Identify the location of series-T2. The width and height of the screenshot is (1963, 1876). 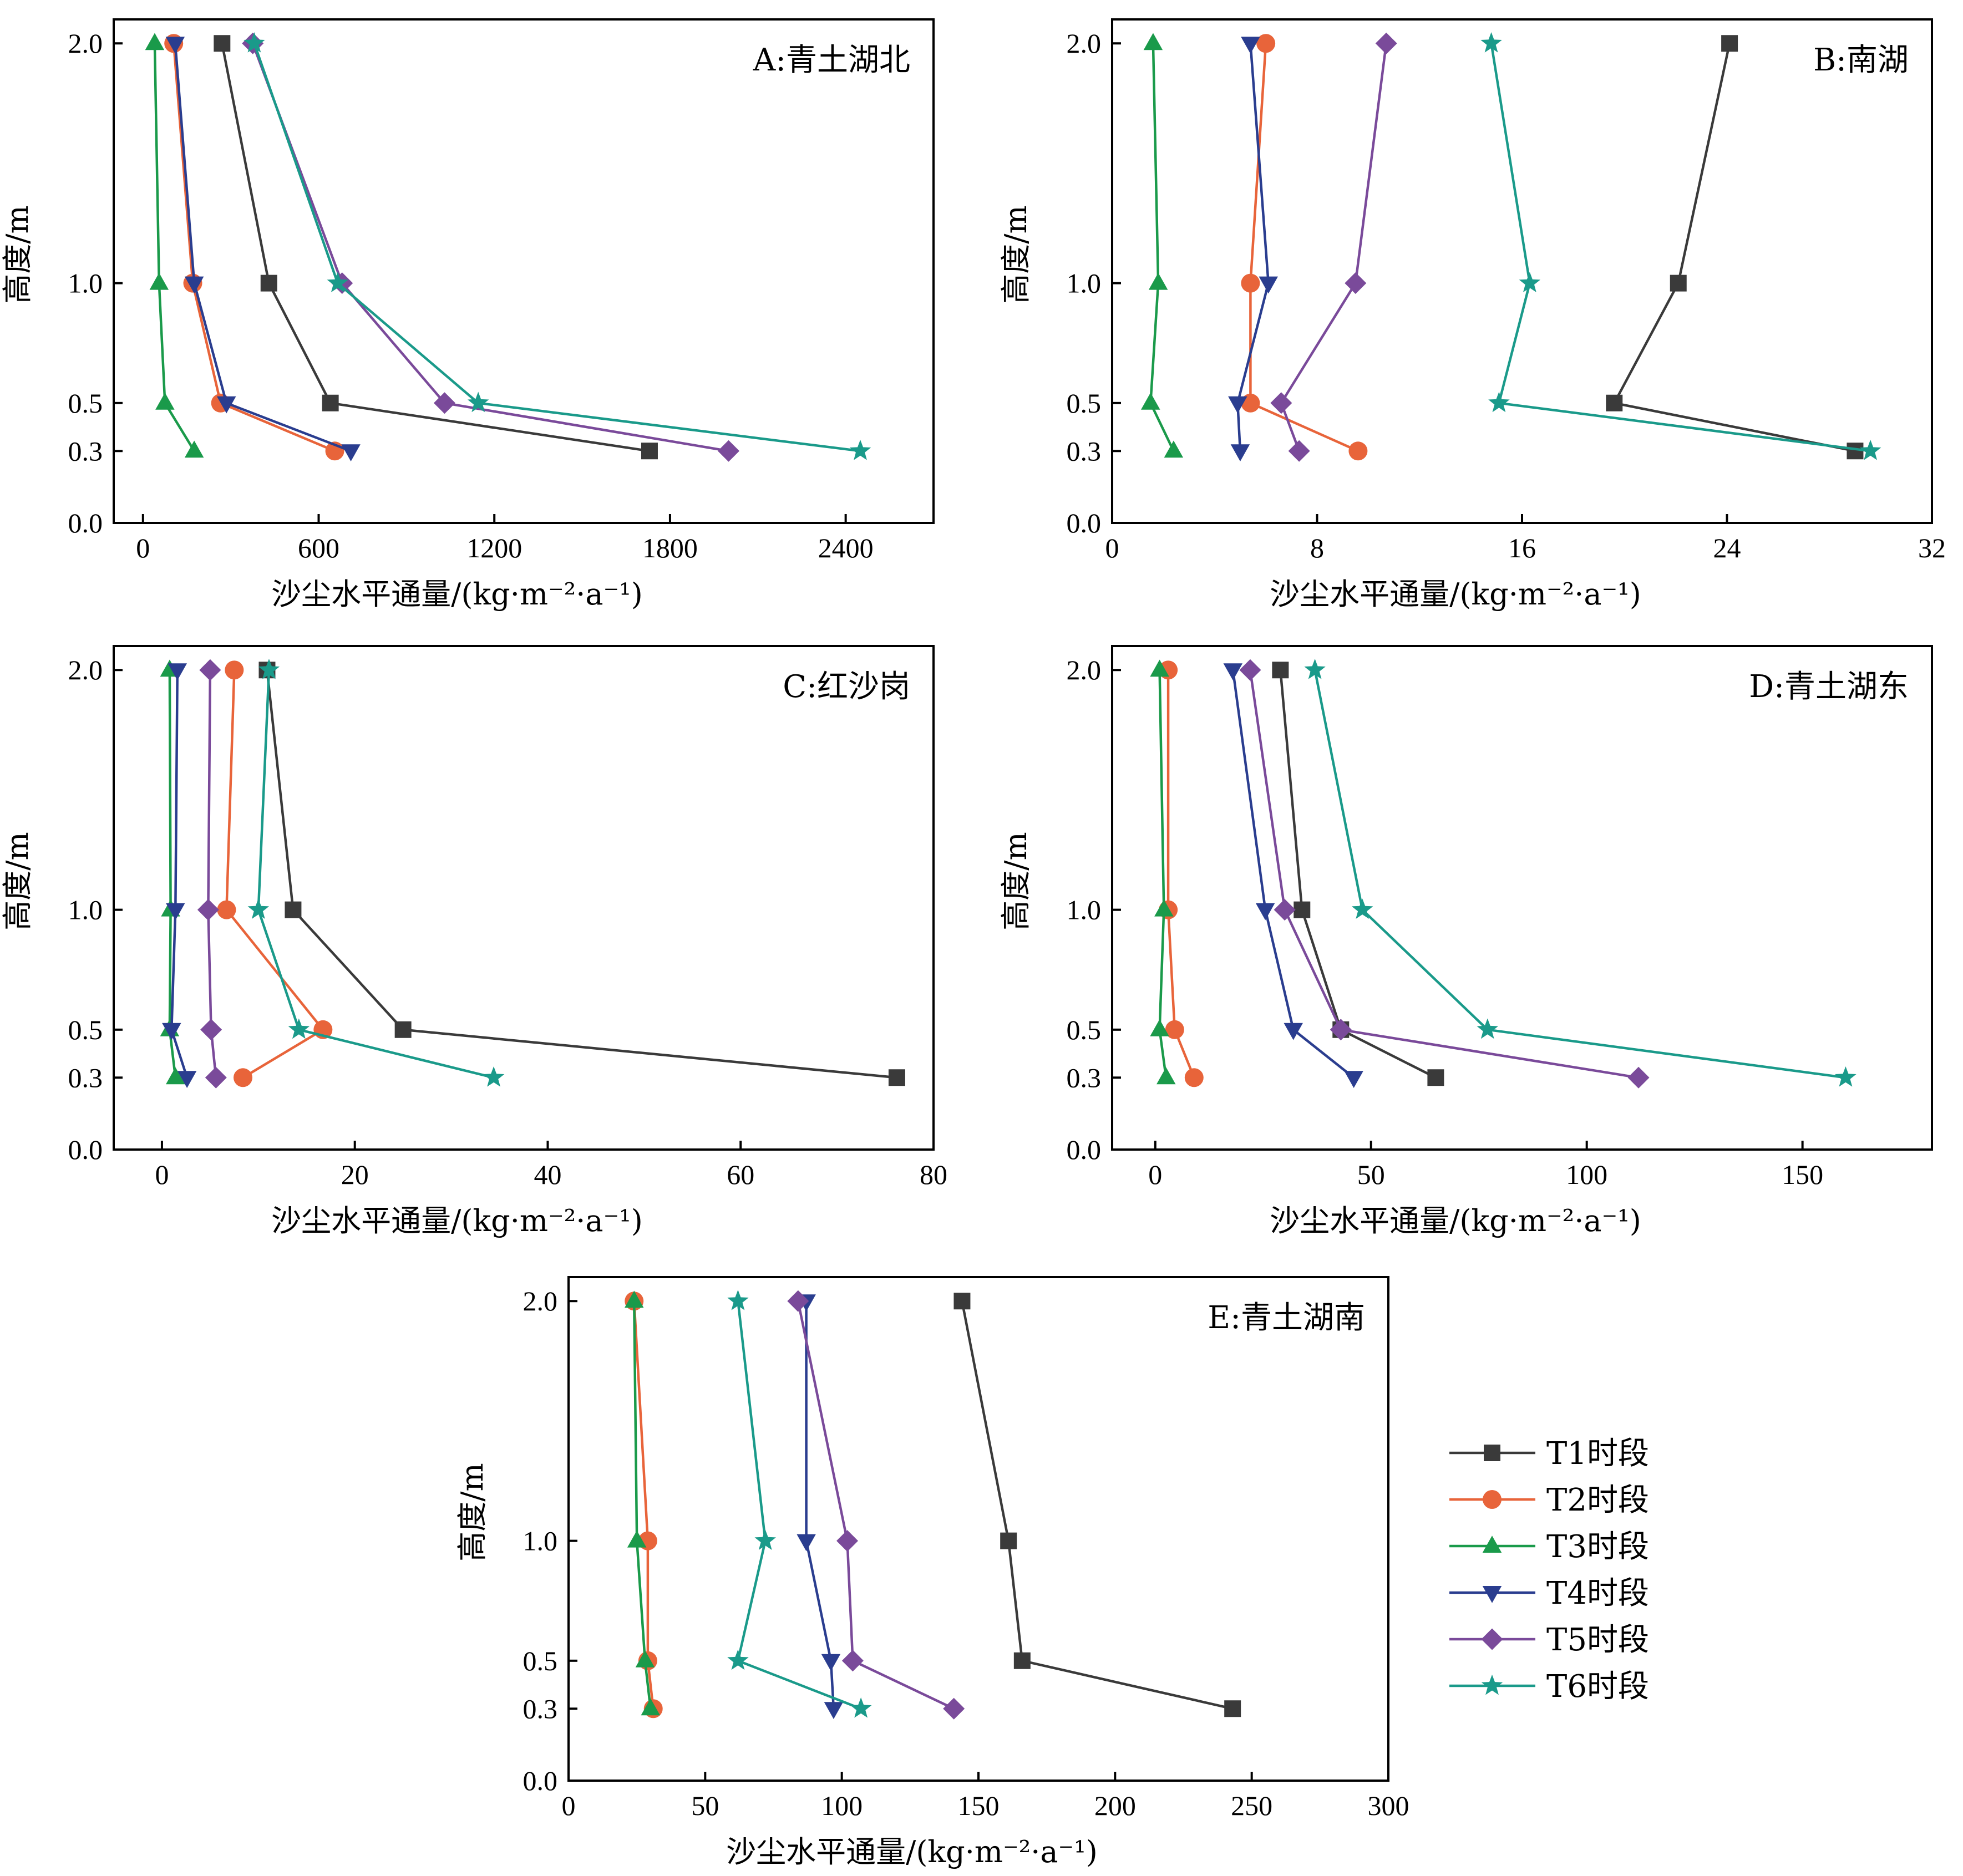
(1181, 873).